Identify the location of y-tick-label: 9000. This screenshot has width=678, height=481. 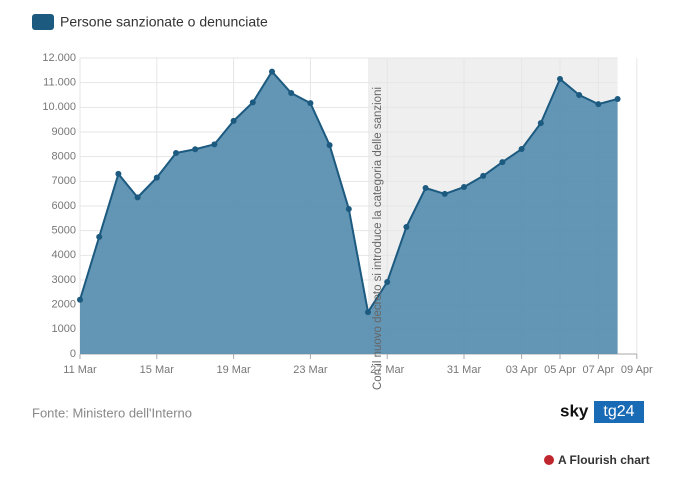
(64, 132).